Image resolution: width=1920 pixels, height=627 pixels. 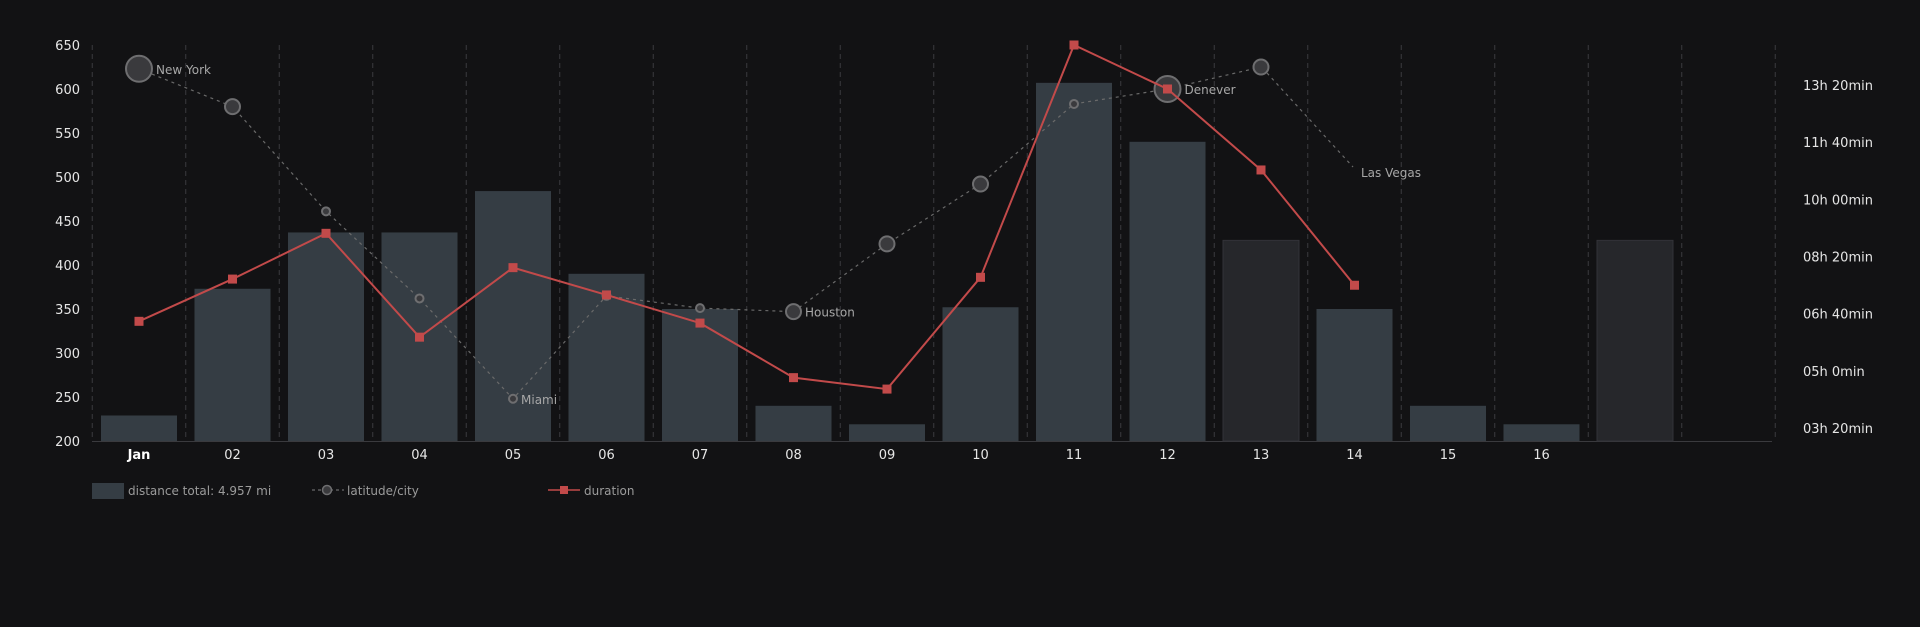 What do you see at coordinates (67, 266) in the screenshot?
I see `y-tick-label: 400` at bounding box center [67, 266].